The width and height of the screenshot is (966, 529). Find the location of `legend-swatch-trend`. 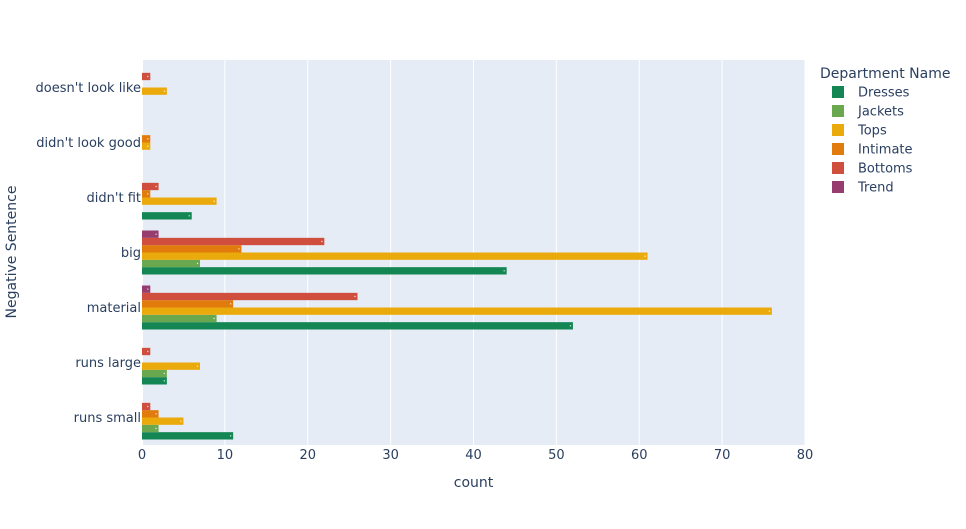

legend-swatch-trend is located at coordinates (838, 187).